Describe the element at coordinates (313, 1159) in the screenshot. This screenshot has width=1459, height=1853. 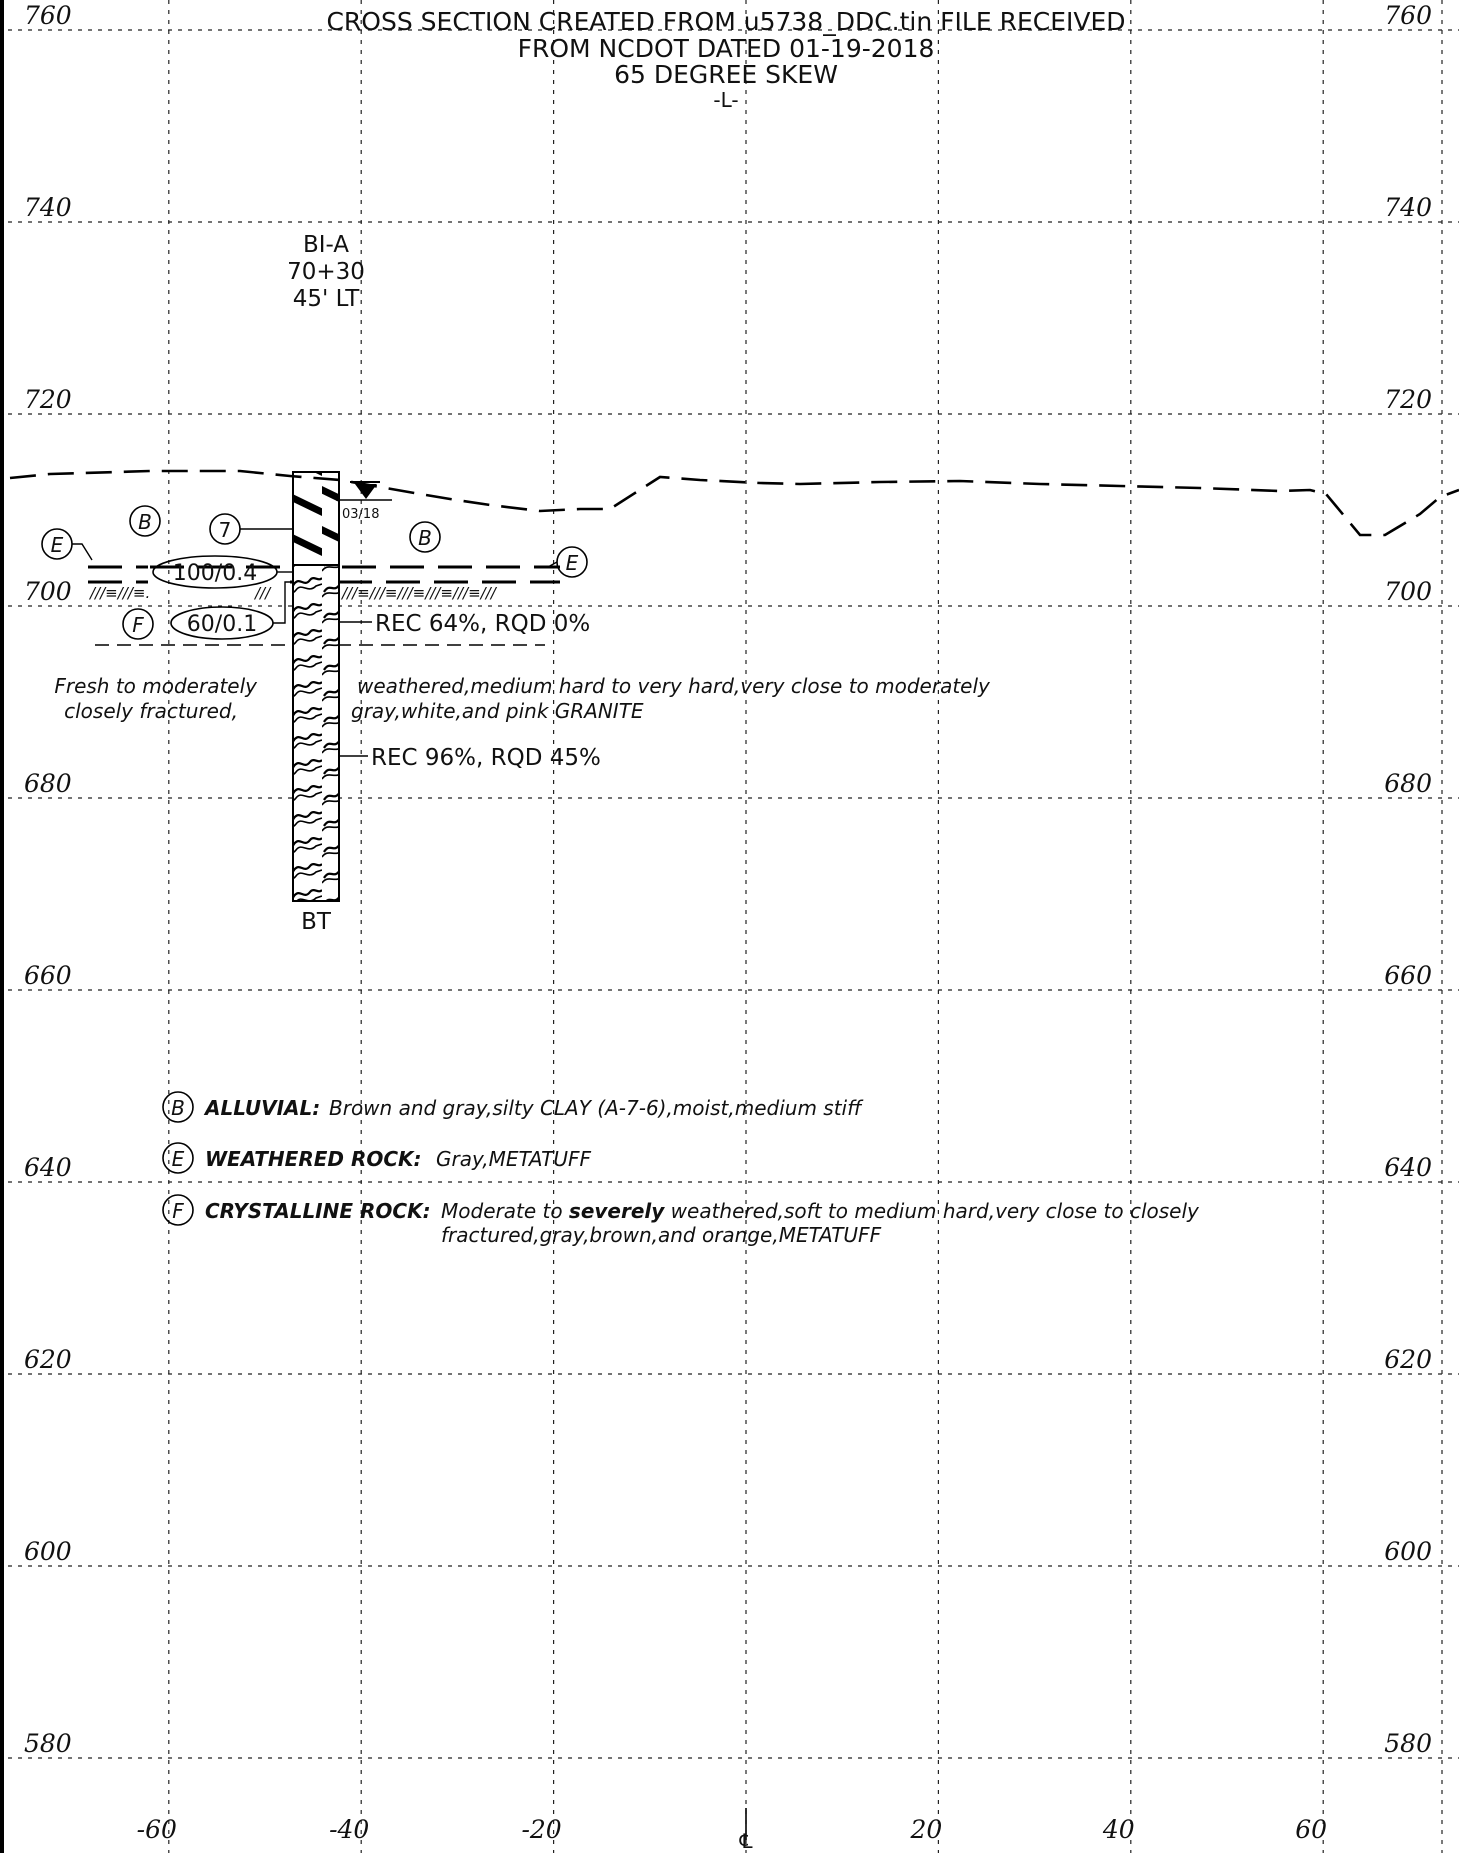
I see `legend-name-e: WEATHERED ROCK:` at that location.